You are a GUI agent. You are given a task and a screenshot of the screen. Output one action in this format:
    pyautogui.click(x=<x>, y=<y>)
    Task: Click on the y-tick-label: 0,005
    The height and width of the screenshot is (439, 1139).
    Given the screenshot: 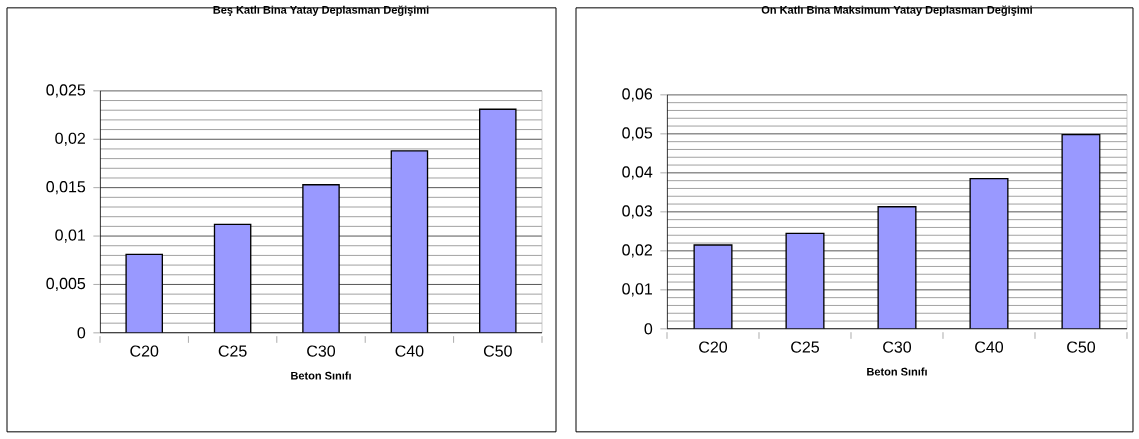 What is the action you would take?
    pyautogui.click(x=66, y=284)
    